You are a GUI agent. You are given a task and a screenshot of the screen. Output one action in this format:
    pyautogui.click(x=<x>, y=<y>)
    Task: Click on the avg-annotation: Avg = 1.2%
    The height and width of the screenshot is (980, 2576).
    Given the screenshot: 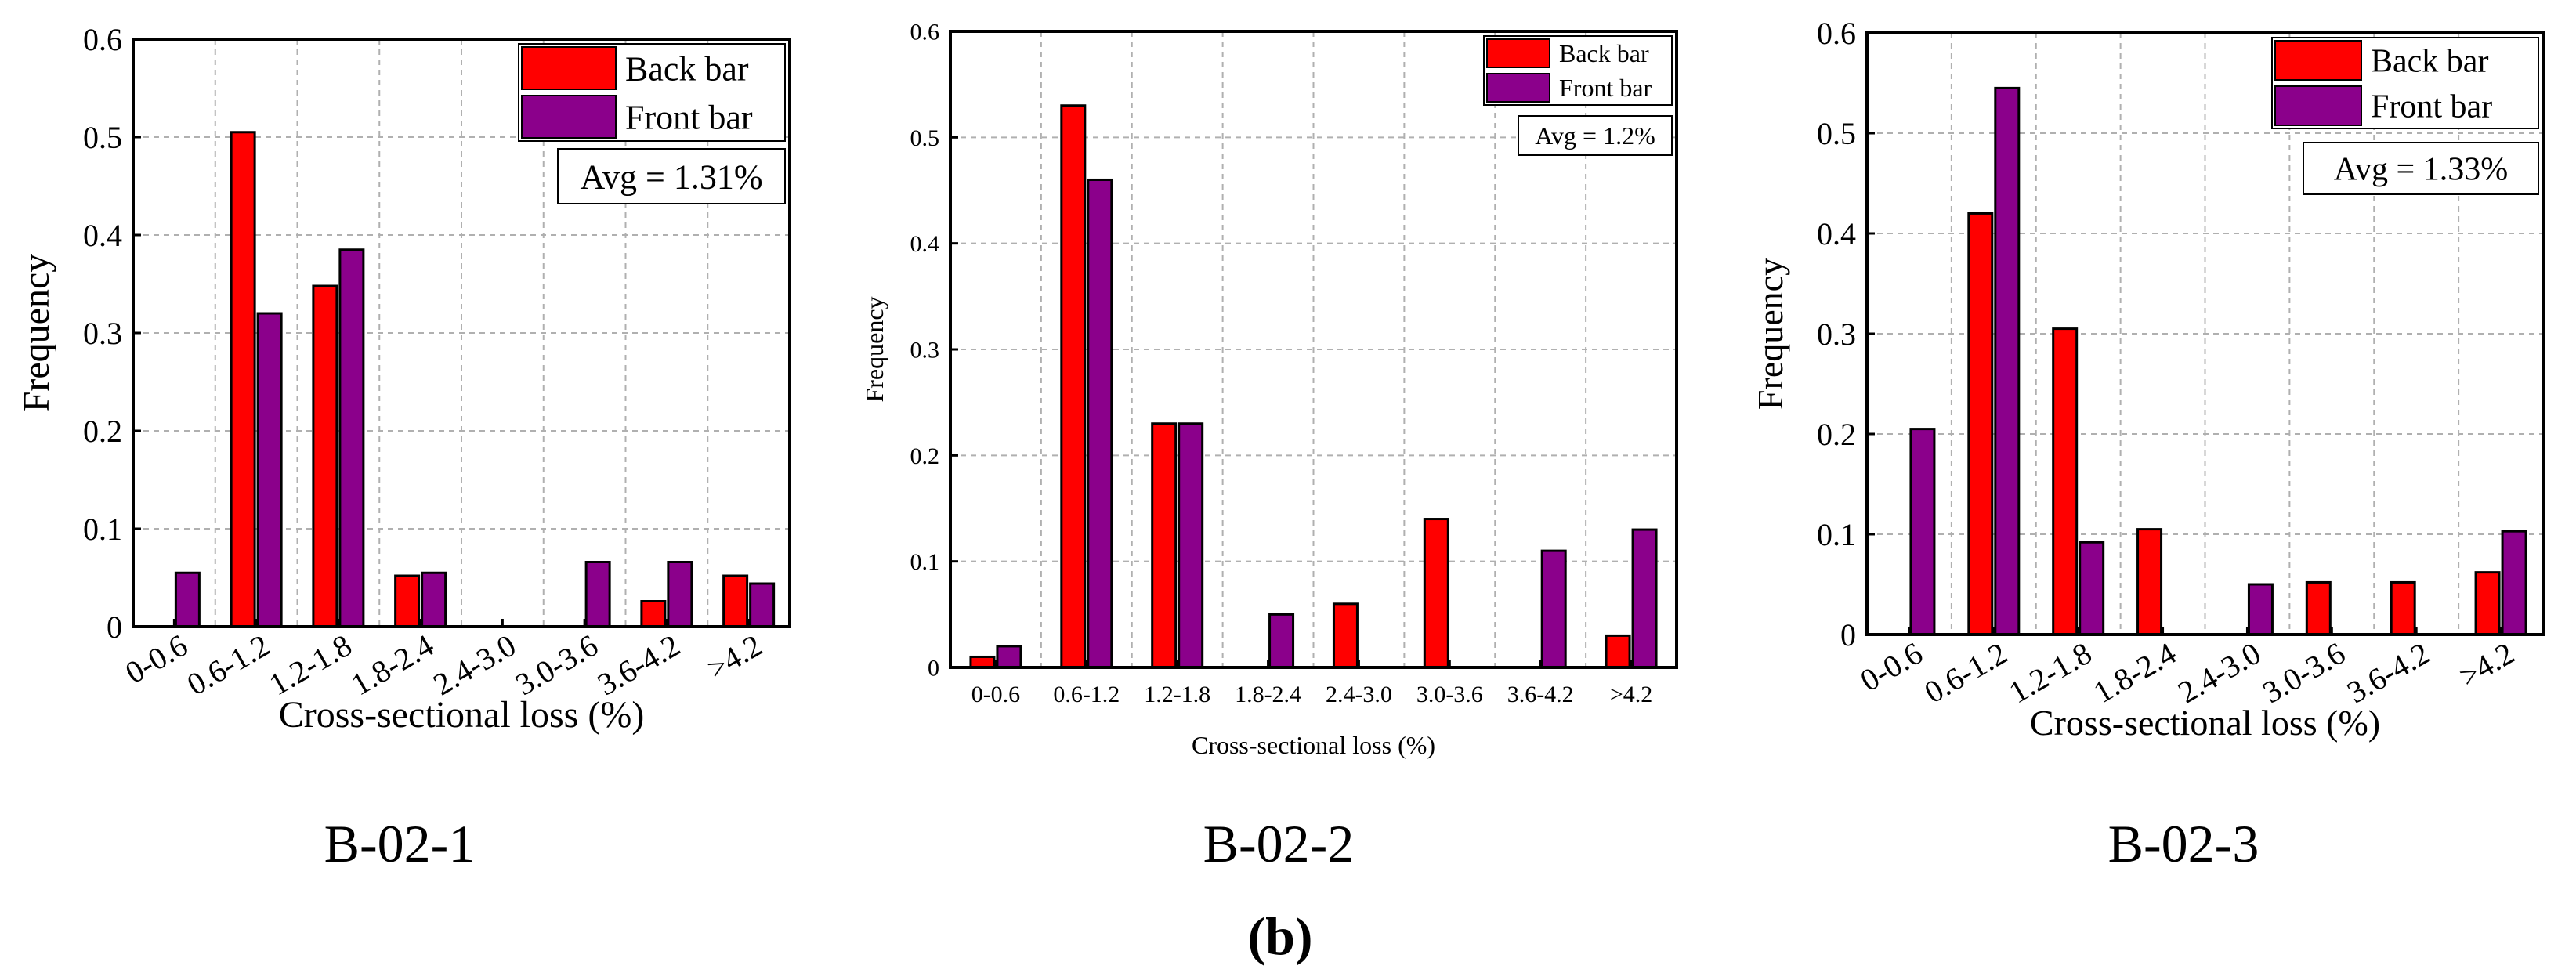 What is the action you would take?
    pyautogui.click(x=1595, y=136)
    